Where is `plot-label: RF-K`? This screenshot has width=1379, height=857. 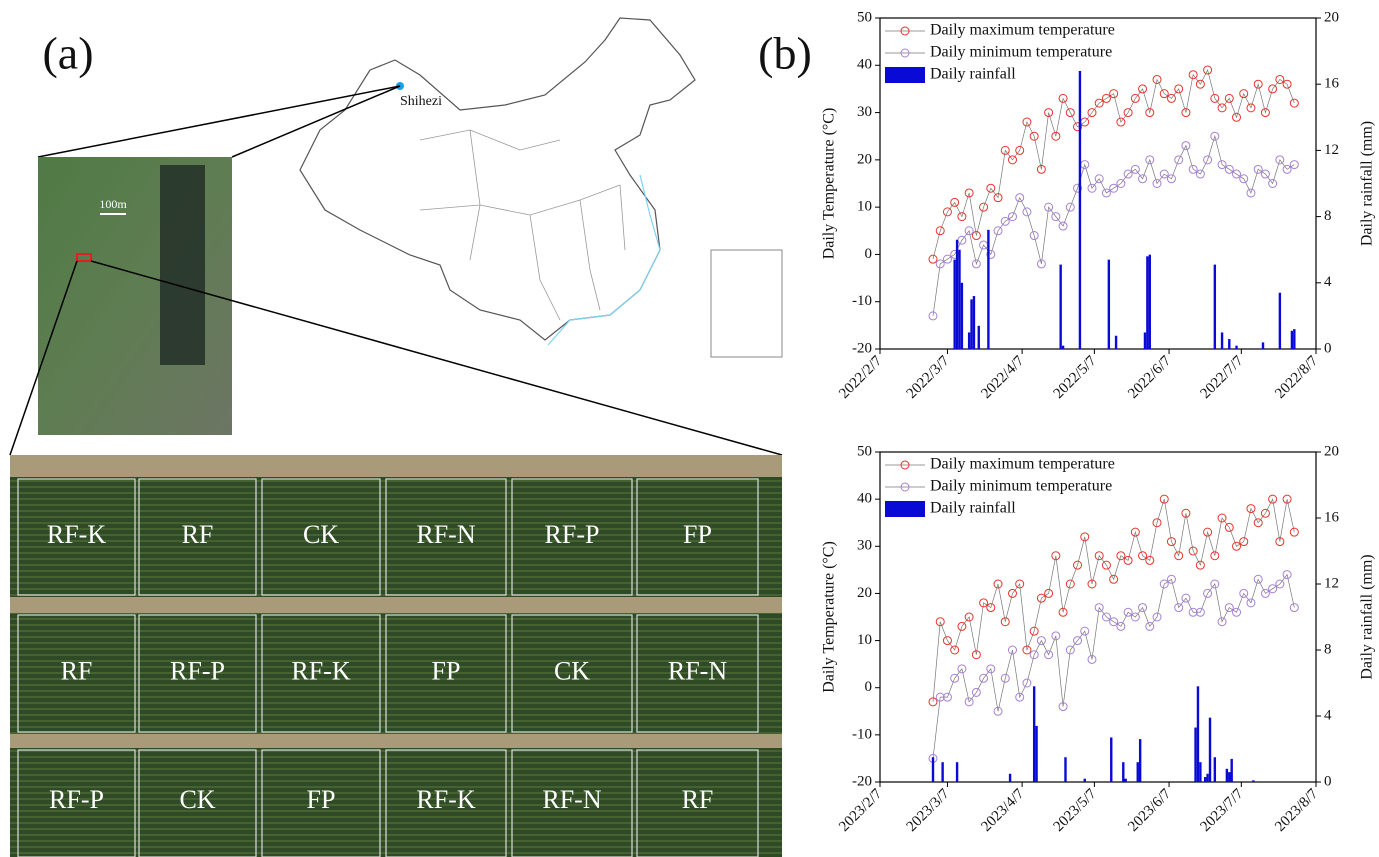 plot-label: RF-K is located at coordinates (320, 670).